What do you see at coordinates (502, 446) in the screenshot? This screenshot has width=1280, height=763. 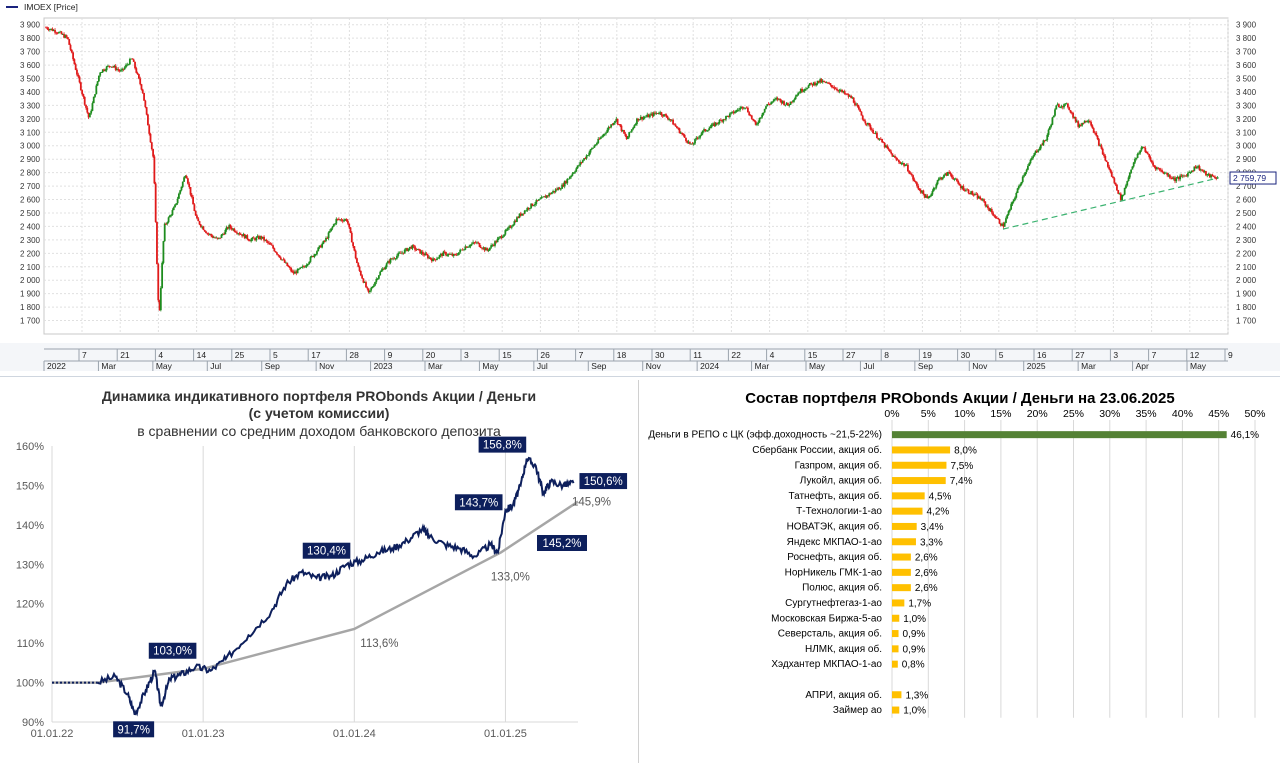 I see `portfolio-label: 156,8%` at bounding box center [502, 446].